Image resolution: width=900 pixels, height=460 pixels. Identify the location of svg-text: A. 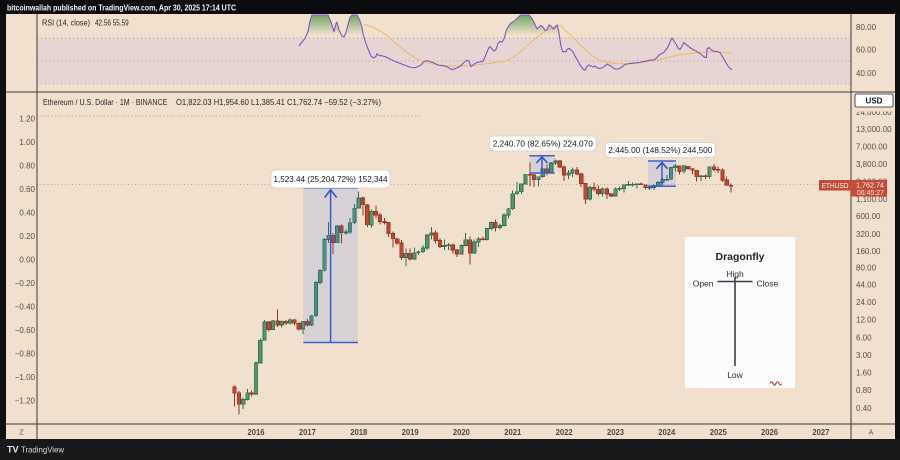
(871, 433).